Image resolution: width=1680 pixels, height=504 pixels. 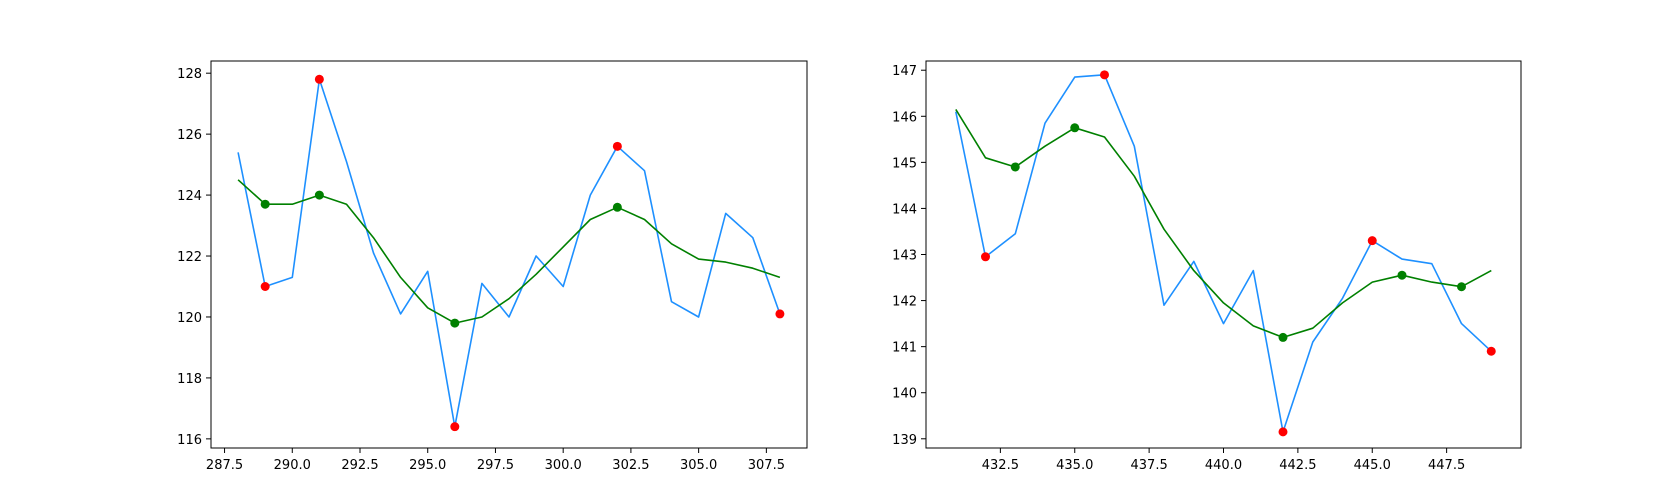 I want to click on y-tick-label: 116, so click(x=189, y=440).